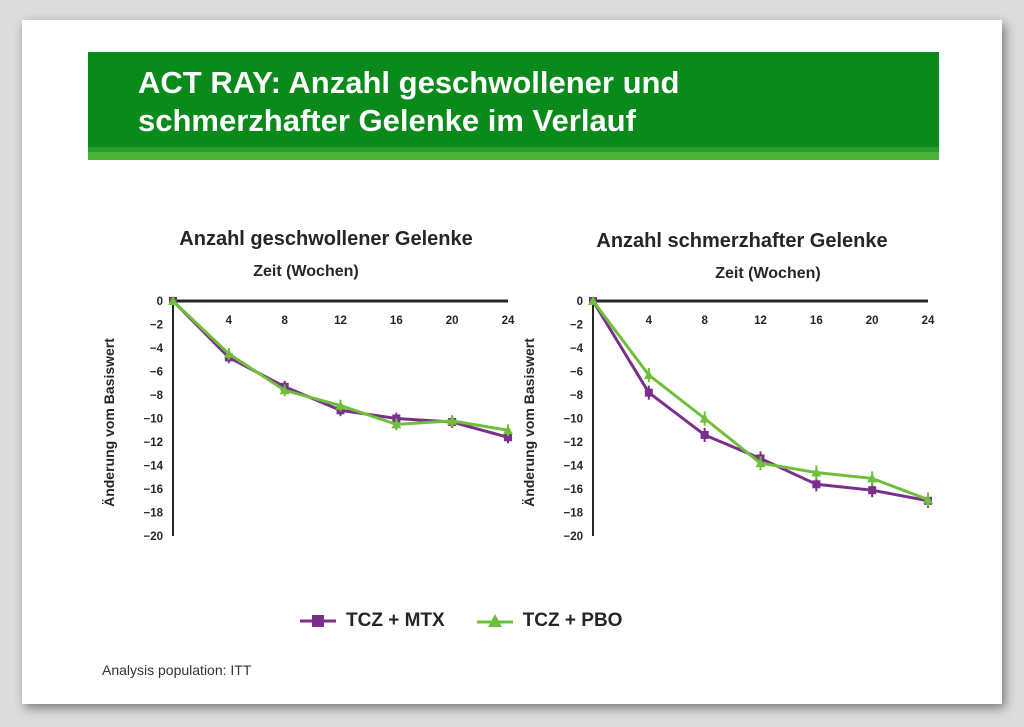 The width and height of the screenshot is (1024, 727). I want to click on x-axis-title-swollen: Zeit (Wochen), so click(306, 271).